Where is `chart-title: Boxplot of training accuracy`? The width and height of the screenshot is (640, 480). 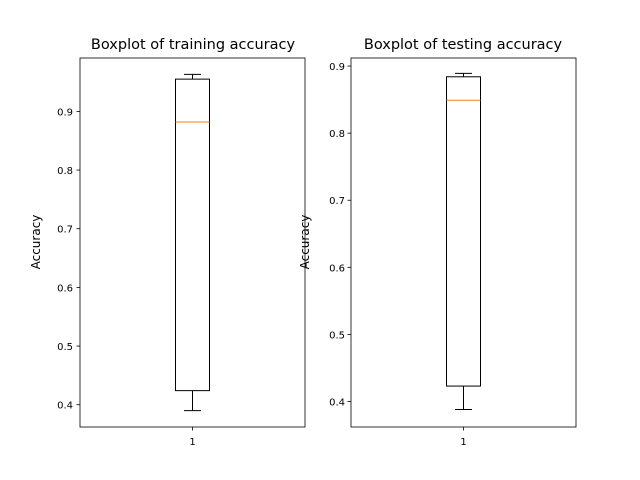
chart-title: Boxplot of training accuracy is located at coordinates (193, 45).